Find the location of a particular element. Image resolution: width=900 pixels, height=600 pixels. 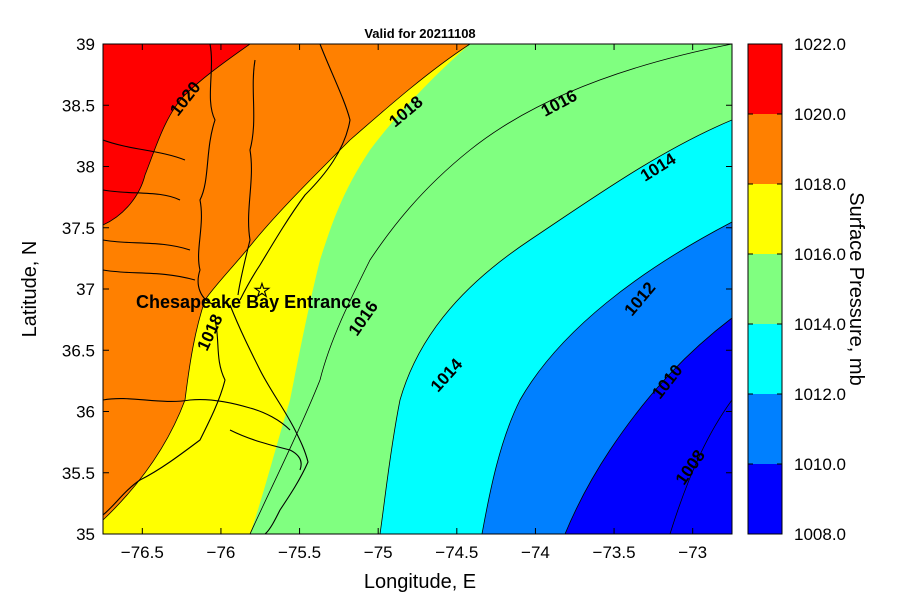

delmarva-coast is located at coordinates (295, 172).